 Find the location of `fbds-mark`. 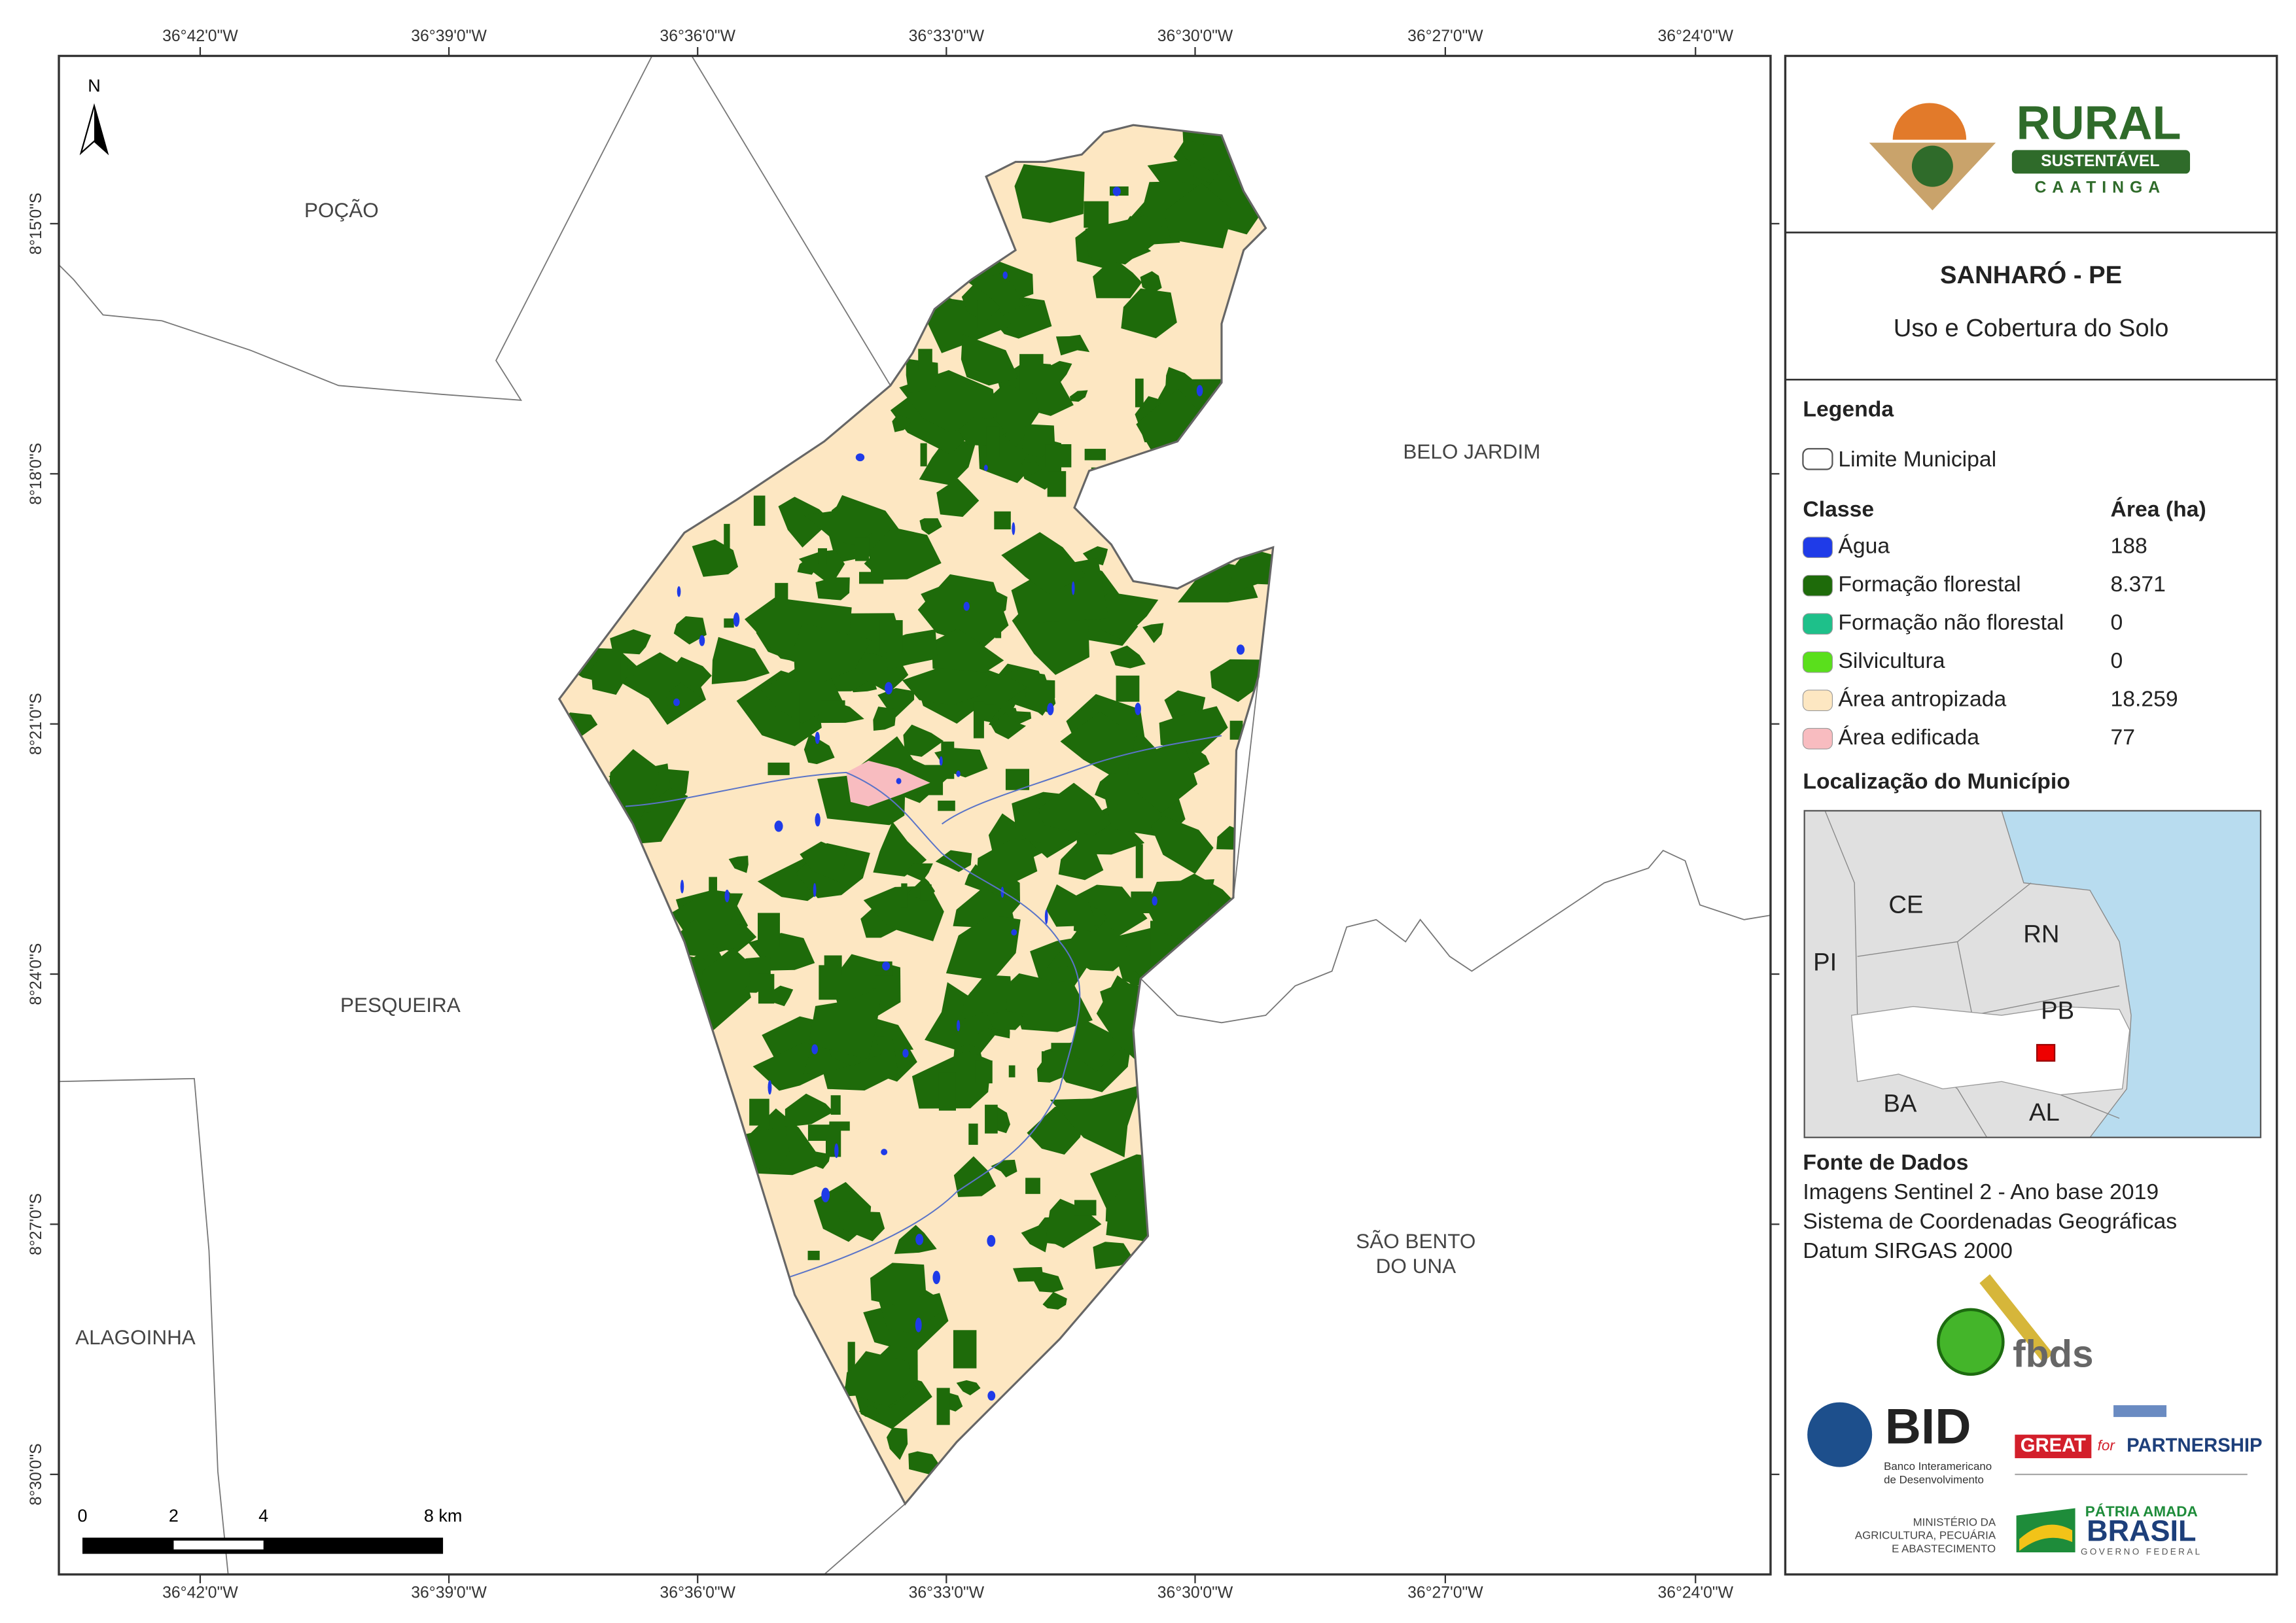

fbds-mark is located at coordinates (2016, 1318).